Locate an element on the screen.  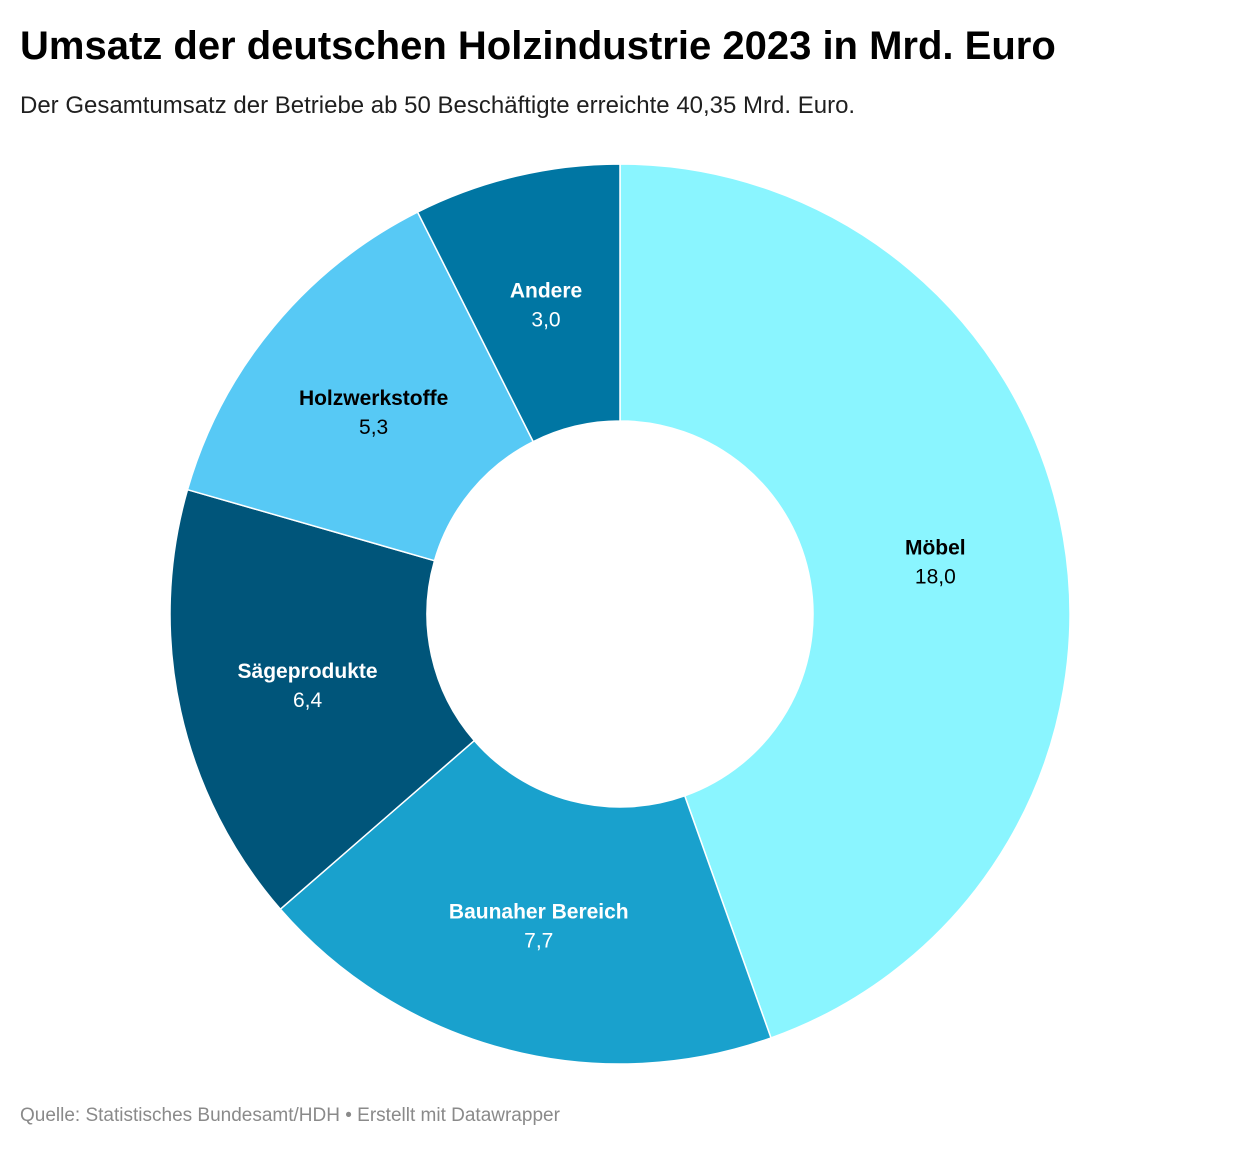
slice-baunaher-bereich is located at coordinates (525, 902).